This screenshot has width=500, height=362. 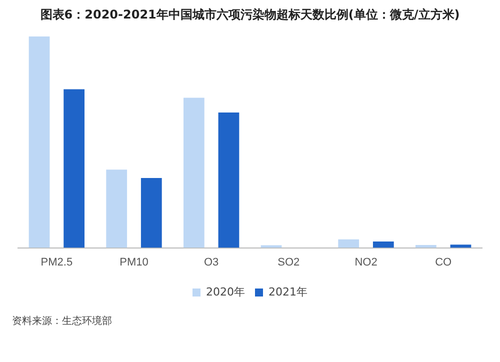 What do you see at coordinates (226, 291) in the screenshot?
I see `legend-label: 2020年` at bounding box center [226, 291].